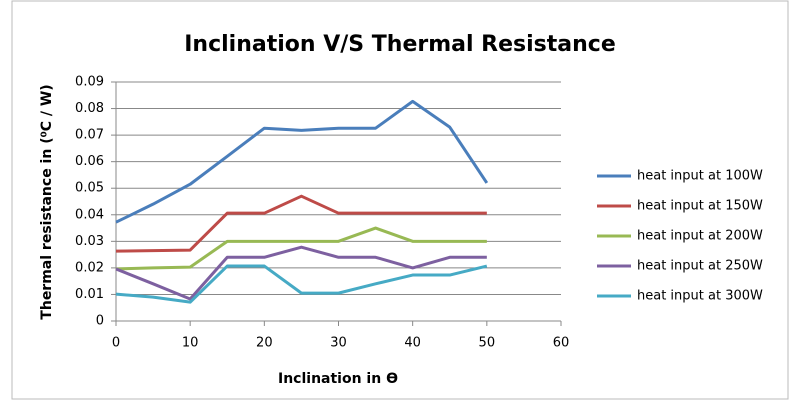  Describe the element at coordinates (400, 44) in the screenshot. I see `chart-title: Inclination V/S Thermal Resistance` at that location.